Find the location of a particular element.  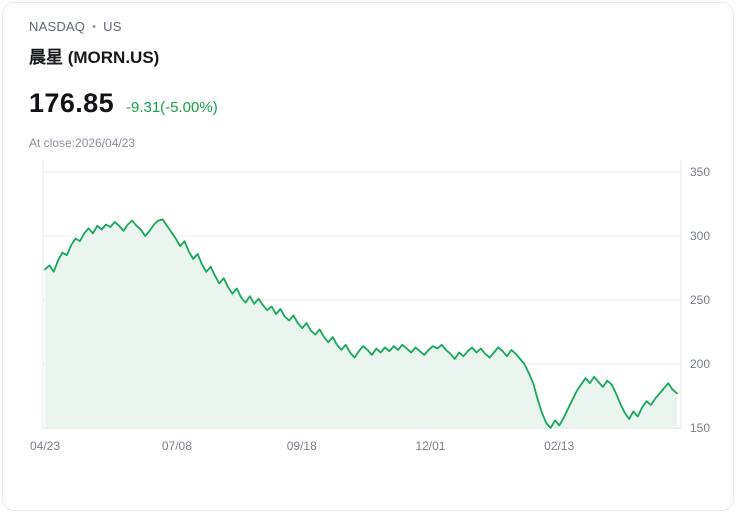

x-tick-label: 12/01 is located at coordinates (430, 446).